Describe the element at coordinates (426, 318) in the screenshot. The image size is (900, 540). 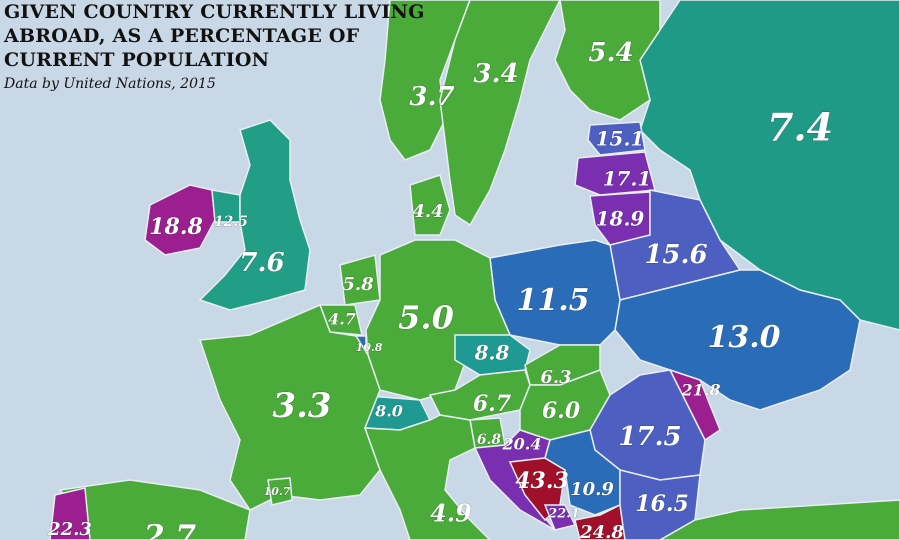
I see `label-germany: 5.0` at that location.